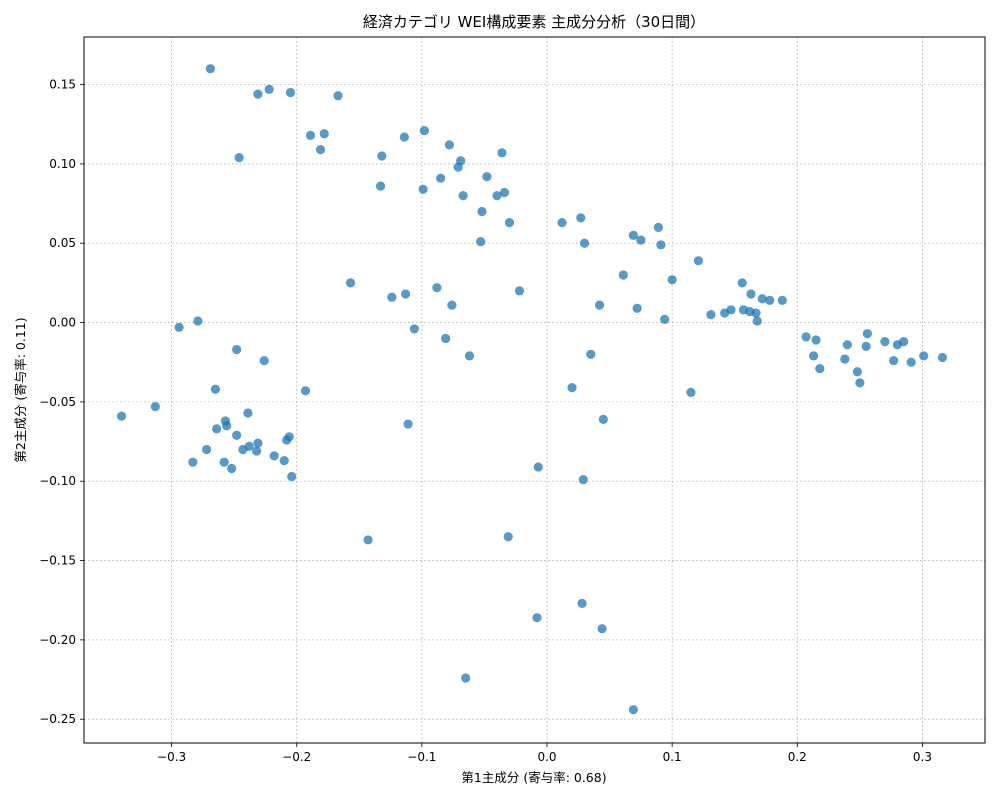  Describe the element at coordinates (57, 719) in the screenshot. I see `y-tick-label: −0.25` at that location.